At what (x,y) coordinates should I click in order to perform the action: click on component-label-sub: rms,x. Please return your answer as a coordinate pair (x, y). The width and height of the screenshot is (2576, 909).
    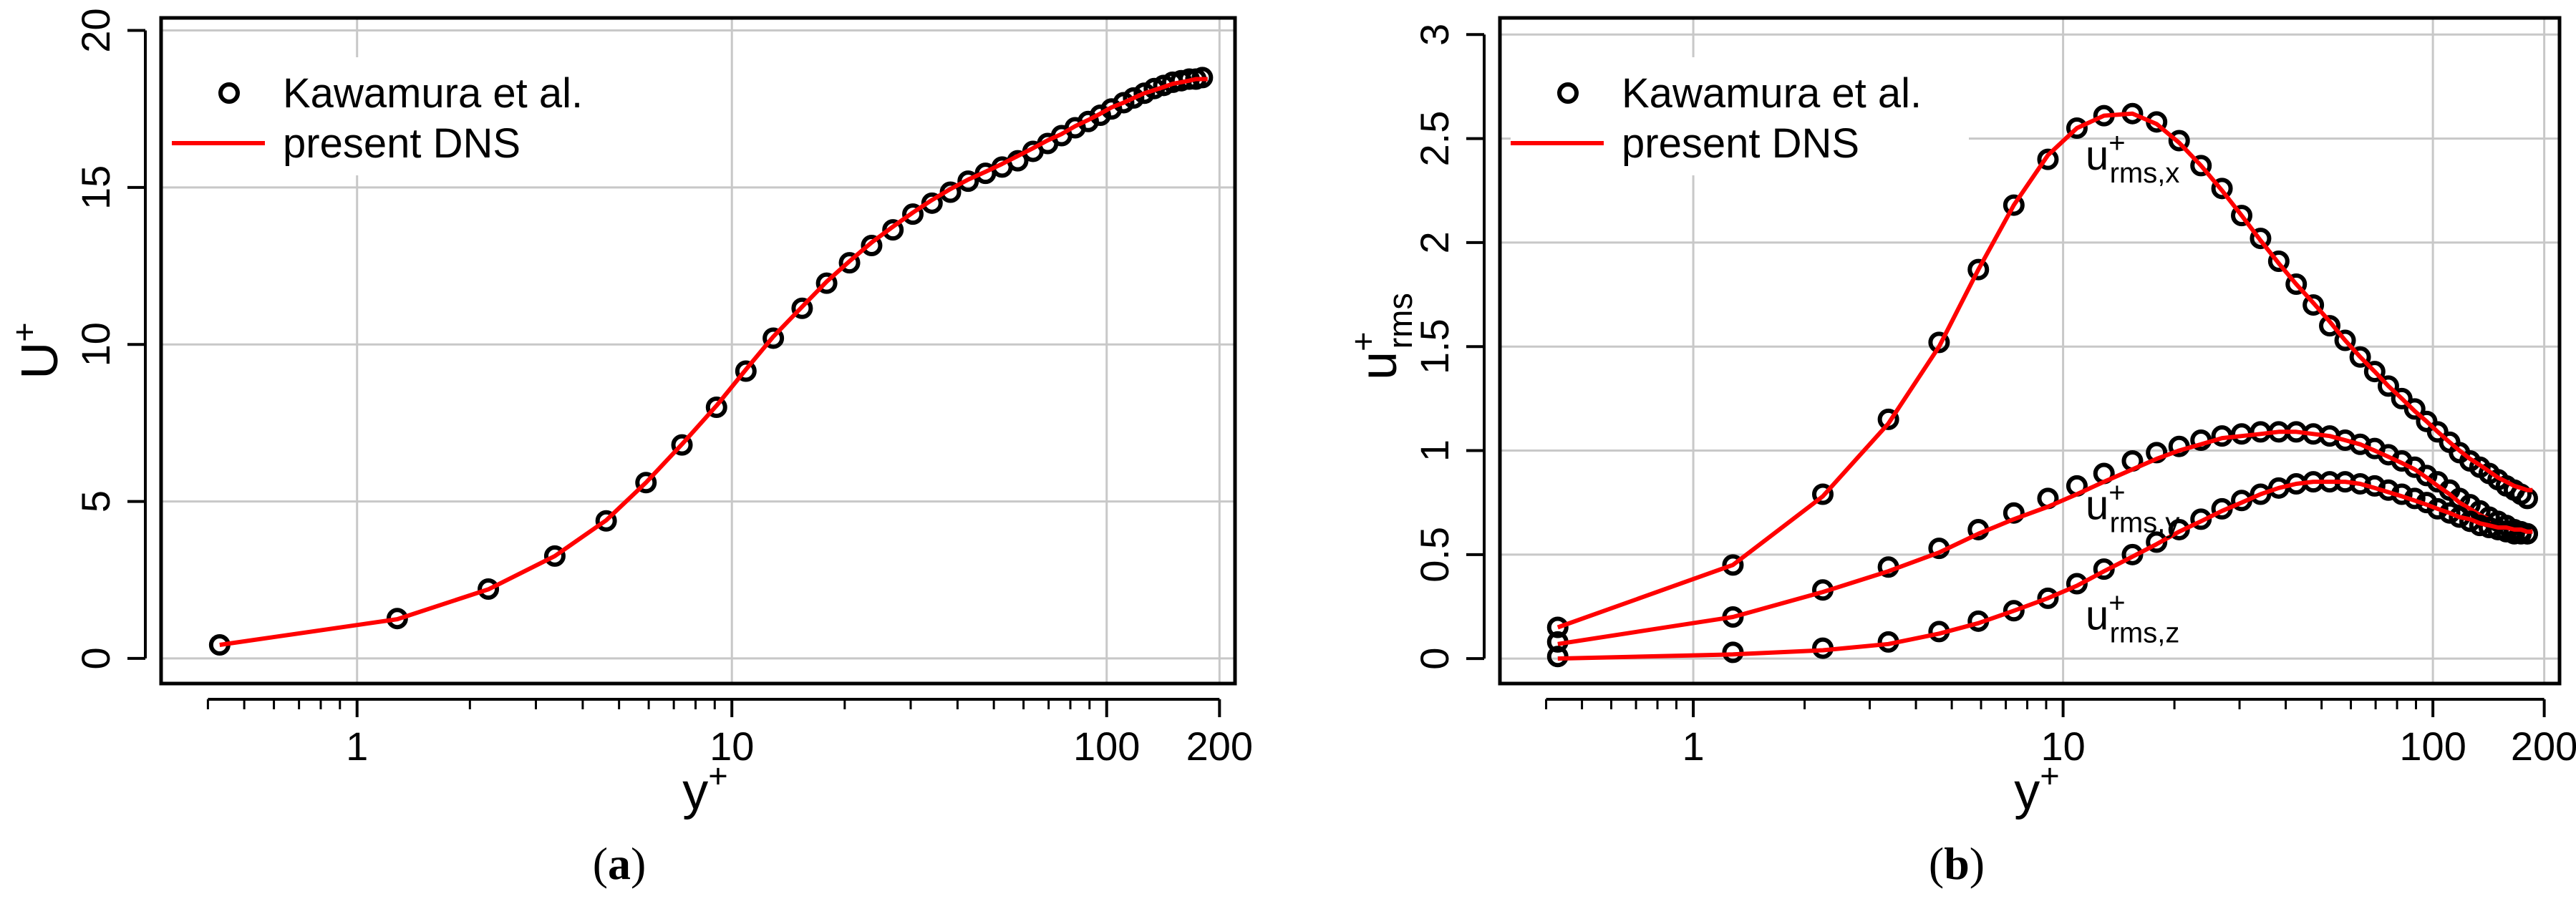
    Looking at the image, I should click on (2145, 173).